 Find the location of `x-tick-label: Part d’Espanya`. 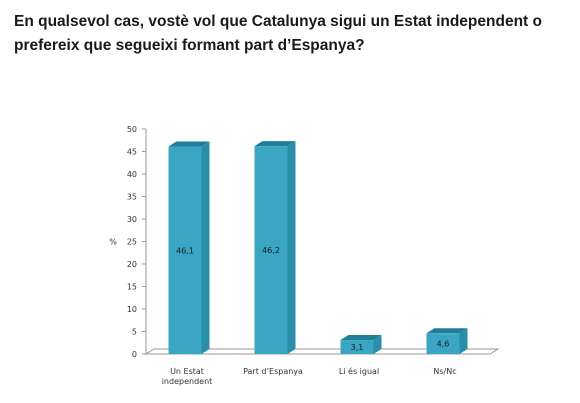

x-tick-label: Part d’Espanya is located at coordinates (273, 371).